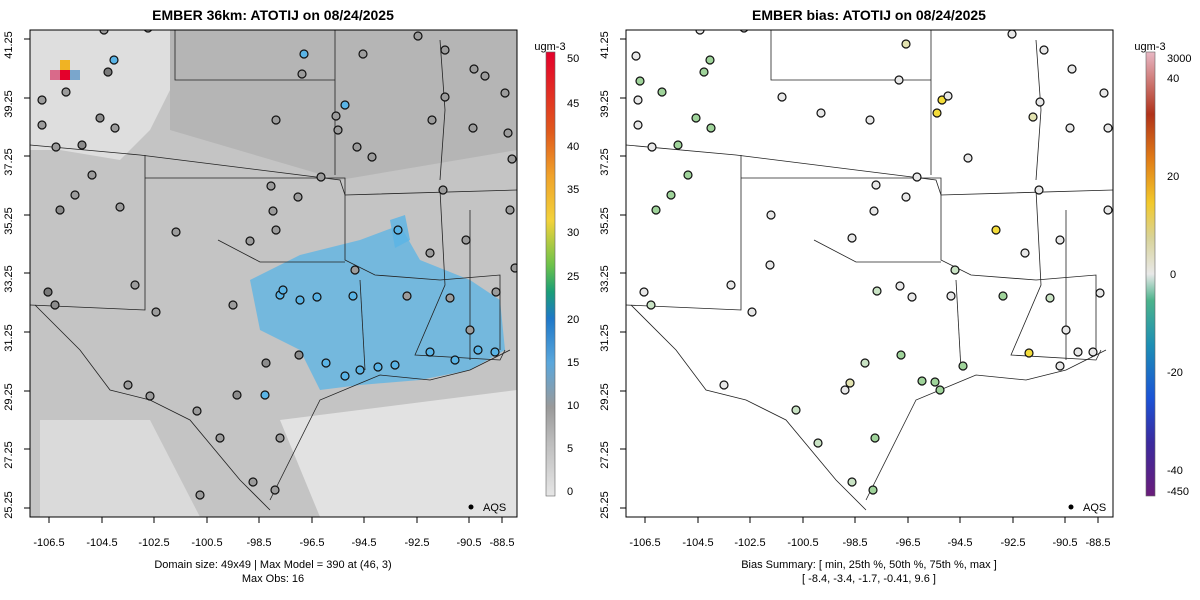 The height and width of the screenshot is (600, 1200). What do you see at coordinates (9, 397) in the screenshot?
I see `left-y-tick: 29.25` at bounding box center [9, 397].